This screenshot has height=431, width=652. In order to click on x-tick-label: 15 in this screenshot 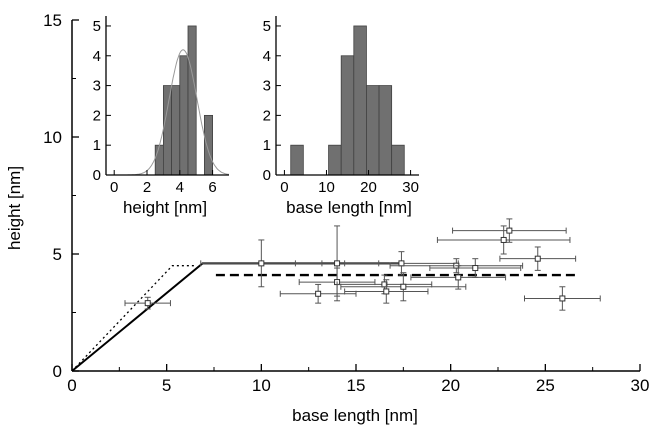, I will do `click(356, 385)`.